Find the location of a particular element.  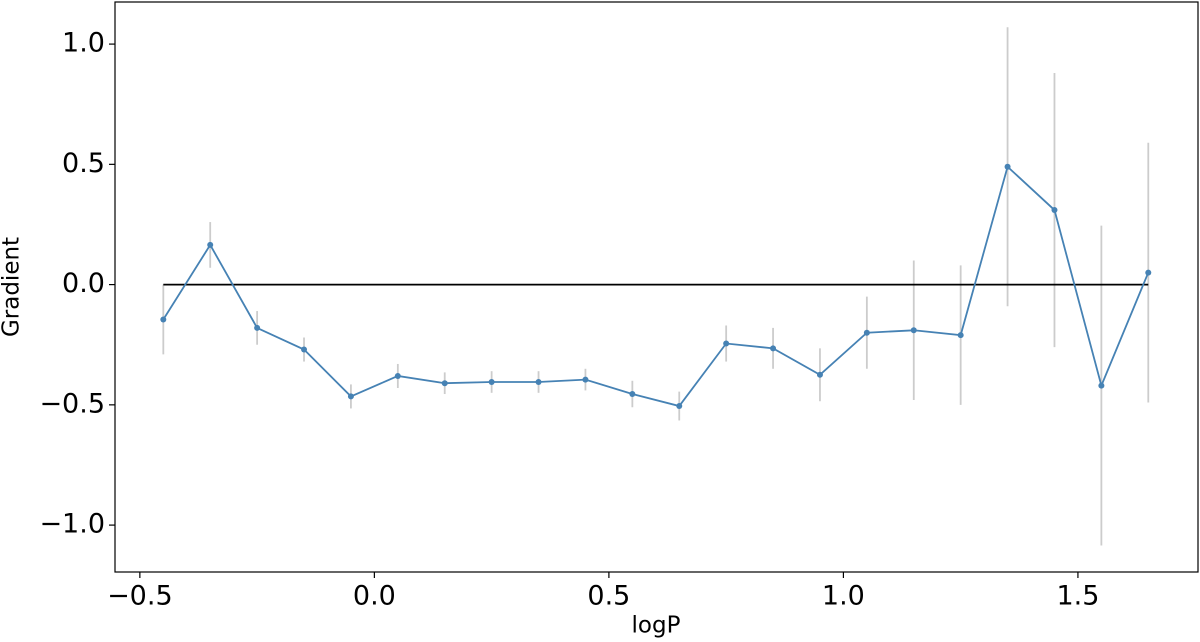

y-axis-label: Gradient is located at coordinates (12, 287).